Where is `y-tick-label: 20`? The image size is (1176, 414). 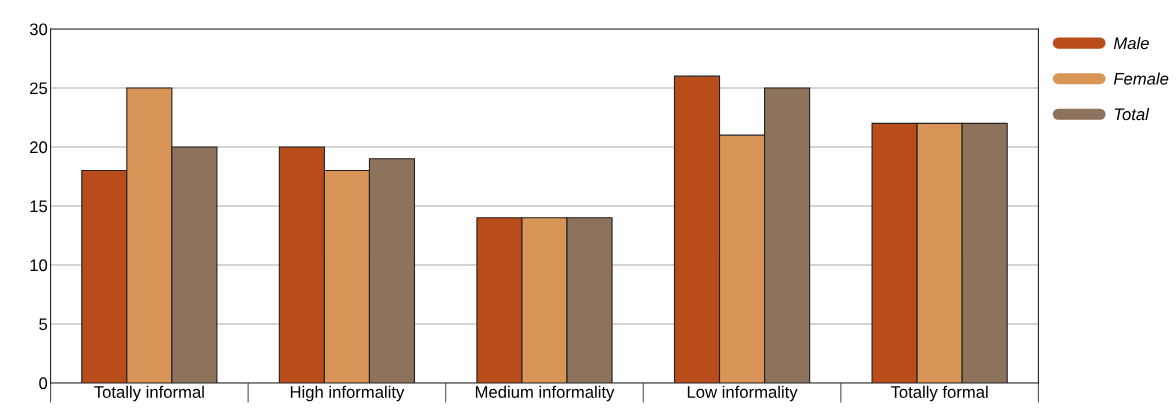 y-tick-label: 20 is located at coordinates (39, 147).